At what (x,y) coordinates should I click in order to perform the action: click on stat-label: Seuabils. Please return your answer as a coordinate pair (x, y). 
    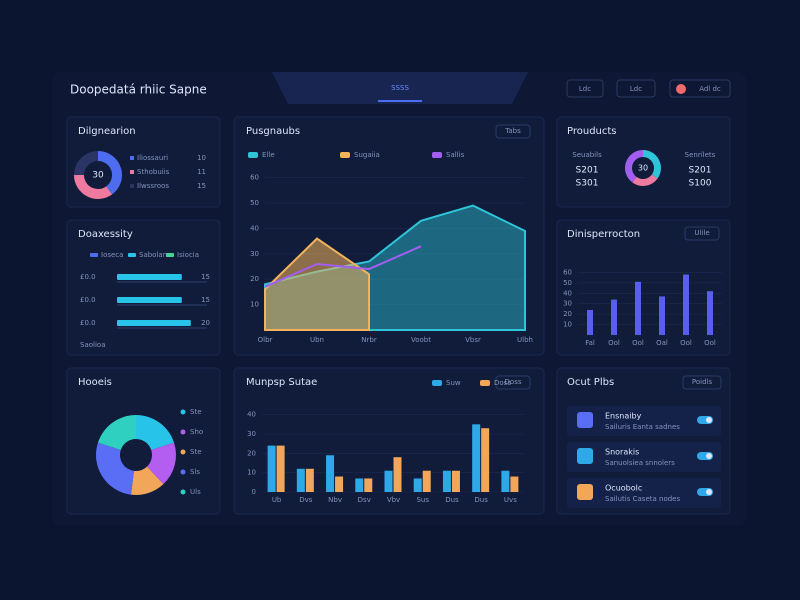
    Looking at the image, I should click on (587, 155).